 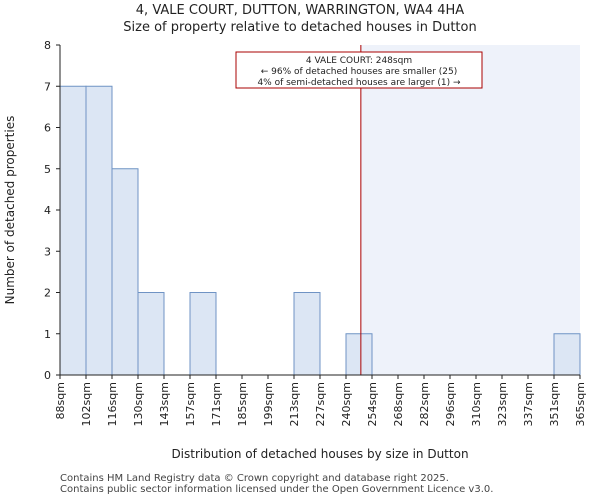 I want to click on x-tick-label-323sqm: 323sqm, so click(x=502, y=404).